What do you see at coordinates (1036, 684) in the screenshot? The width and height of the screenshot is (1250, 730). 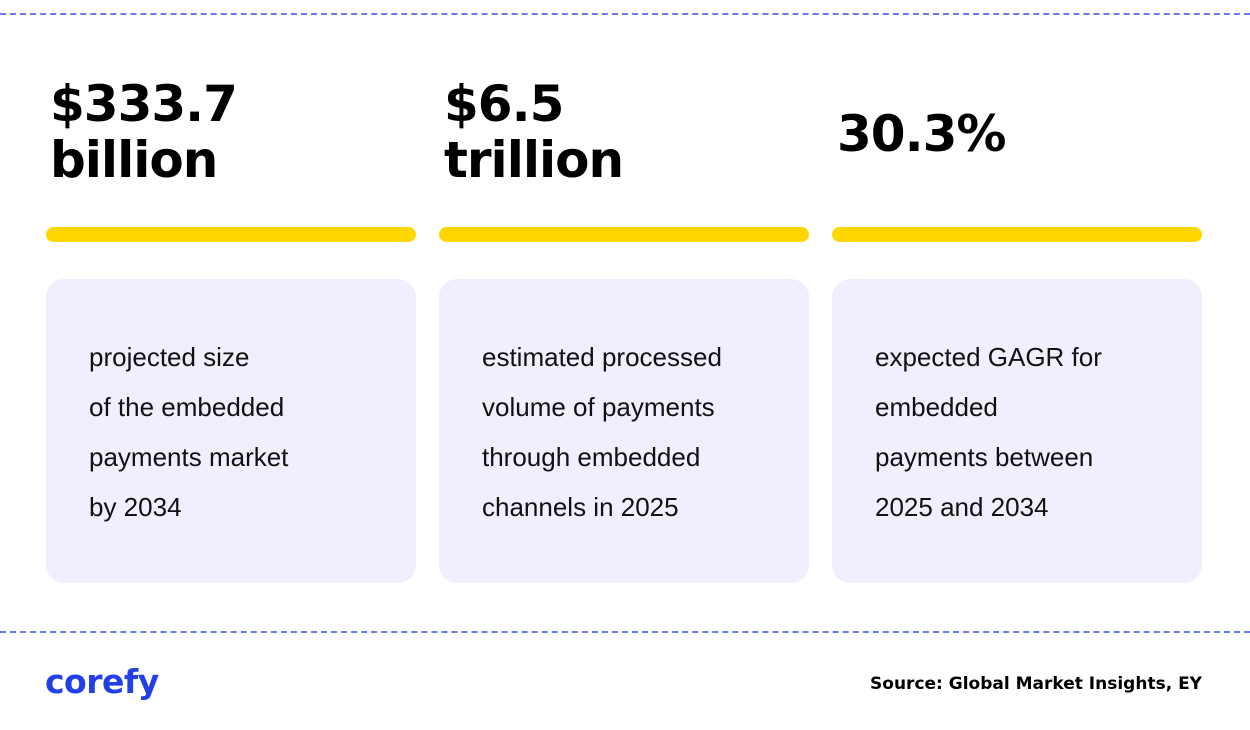 I see `source-note: Source: Global Market Insights, EY` at bounding box center [1036, 684].